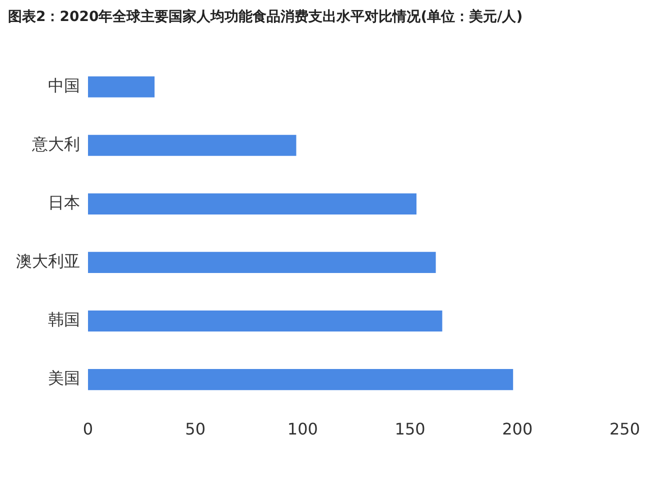 The image size is (652, 492). What do you see at coordinates (64, 202) in the screenshot?
I see `y-tick-label: 日本` at bounding box center [64, 202].